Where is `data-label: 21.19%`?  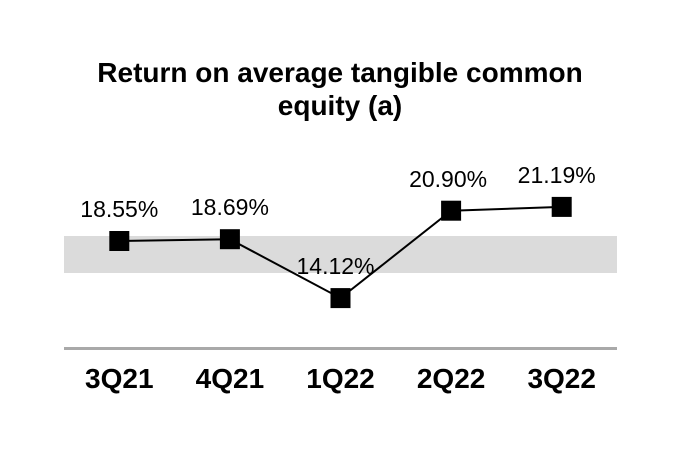
data-label: 21.19% is located at coordinates (556, 175).